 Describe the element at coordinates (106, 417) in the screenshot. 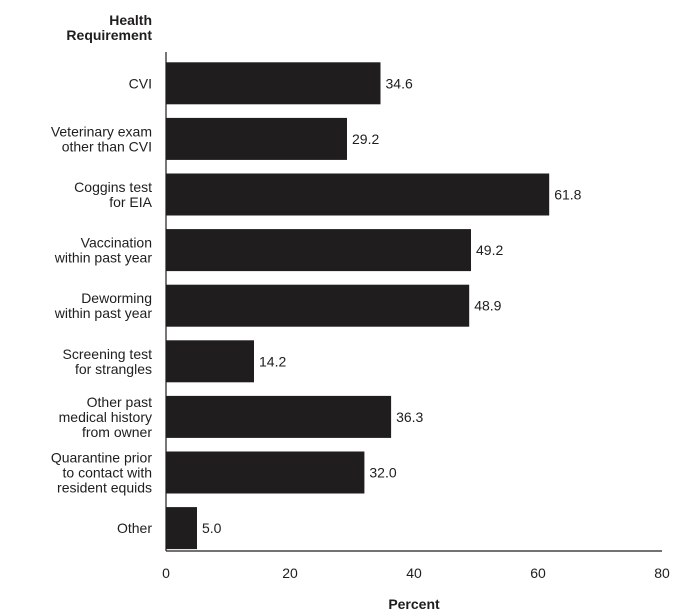

I see `category-label: Other past medical history from owner` at that location.